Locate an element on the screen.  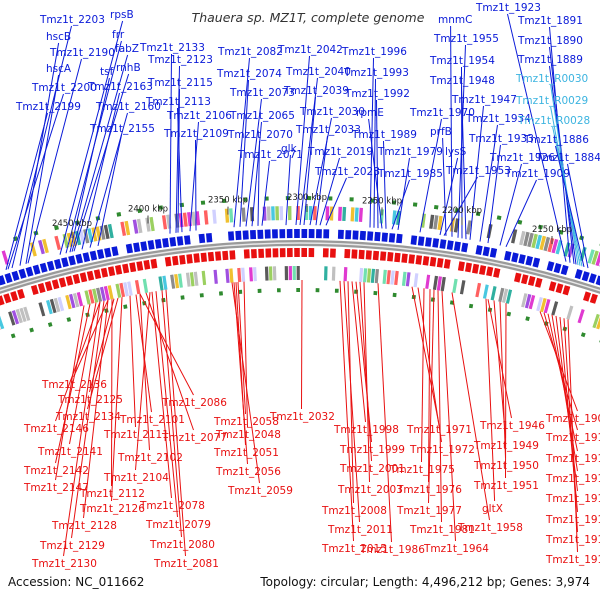
gene-label: Tmz1t_2074 is located at coordinates (249, 74).